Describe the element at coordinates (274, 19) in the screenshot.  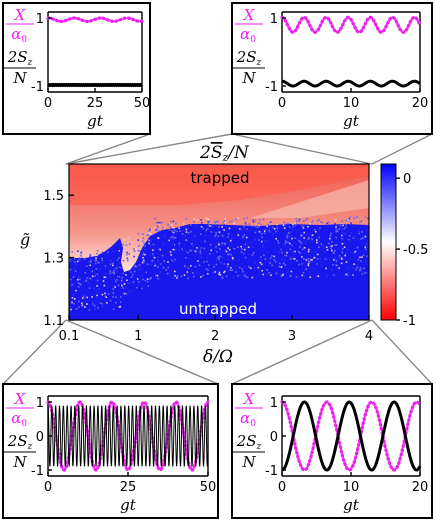
I see `y-tick-label: 1` at that location.